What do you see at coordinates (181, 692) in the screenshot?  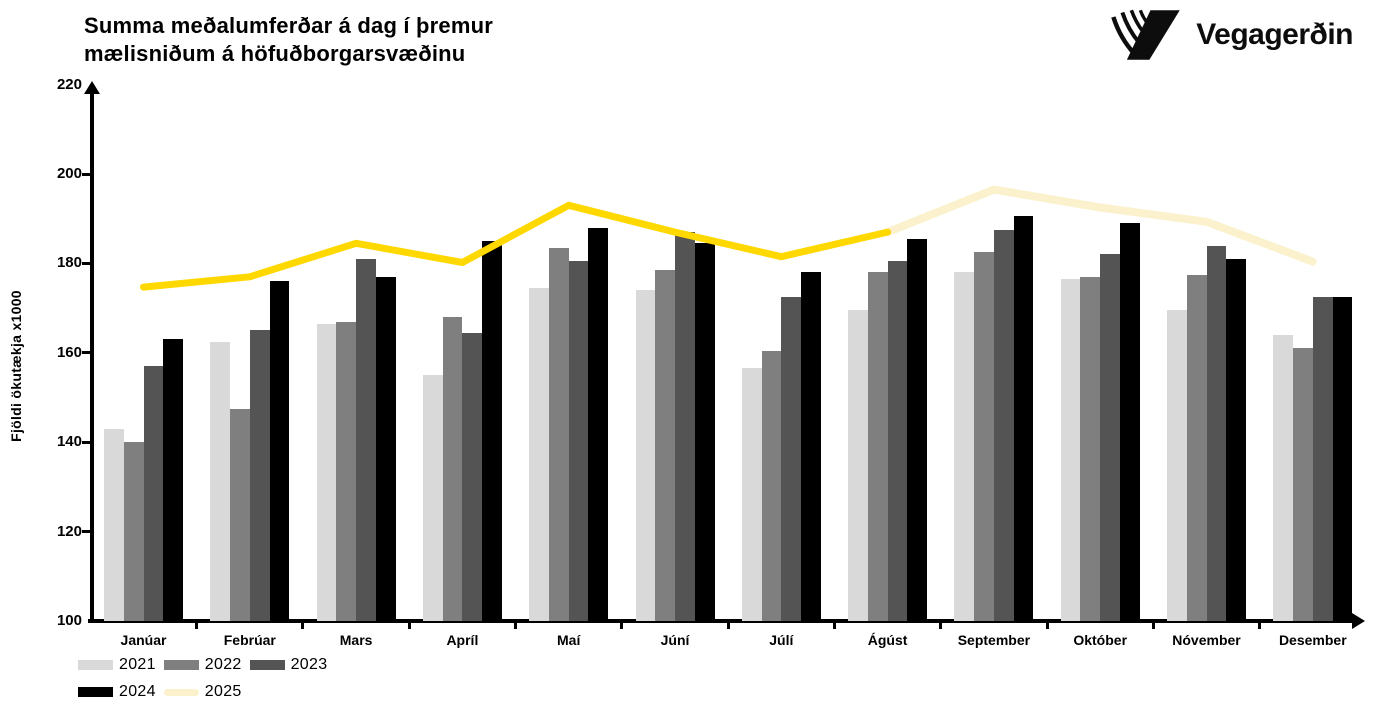 I see `legend-swatch-2025` at bounding box center [181, 692].